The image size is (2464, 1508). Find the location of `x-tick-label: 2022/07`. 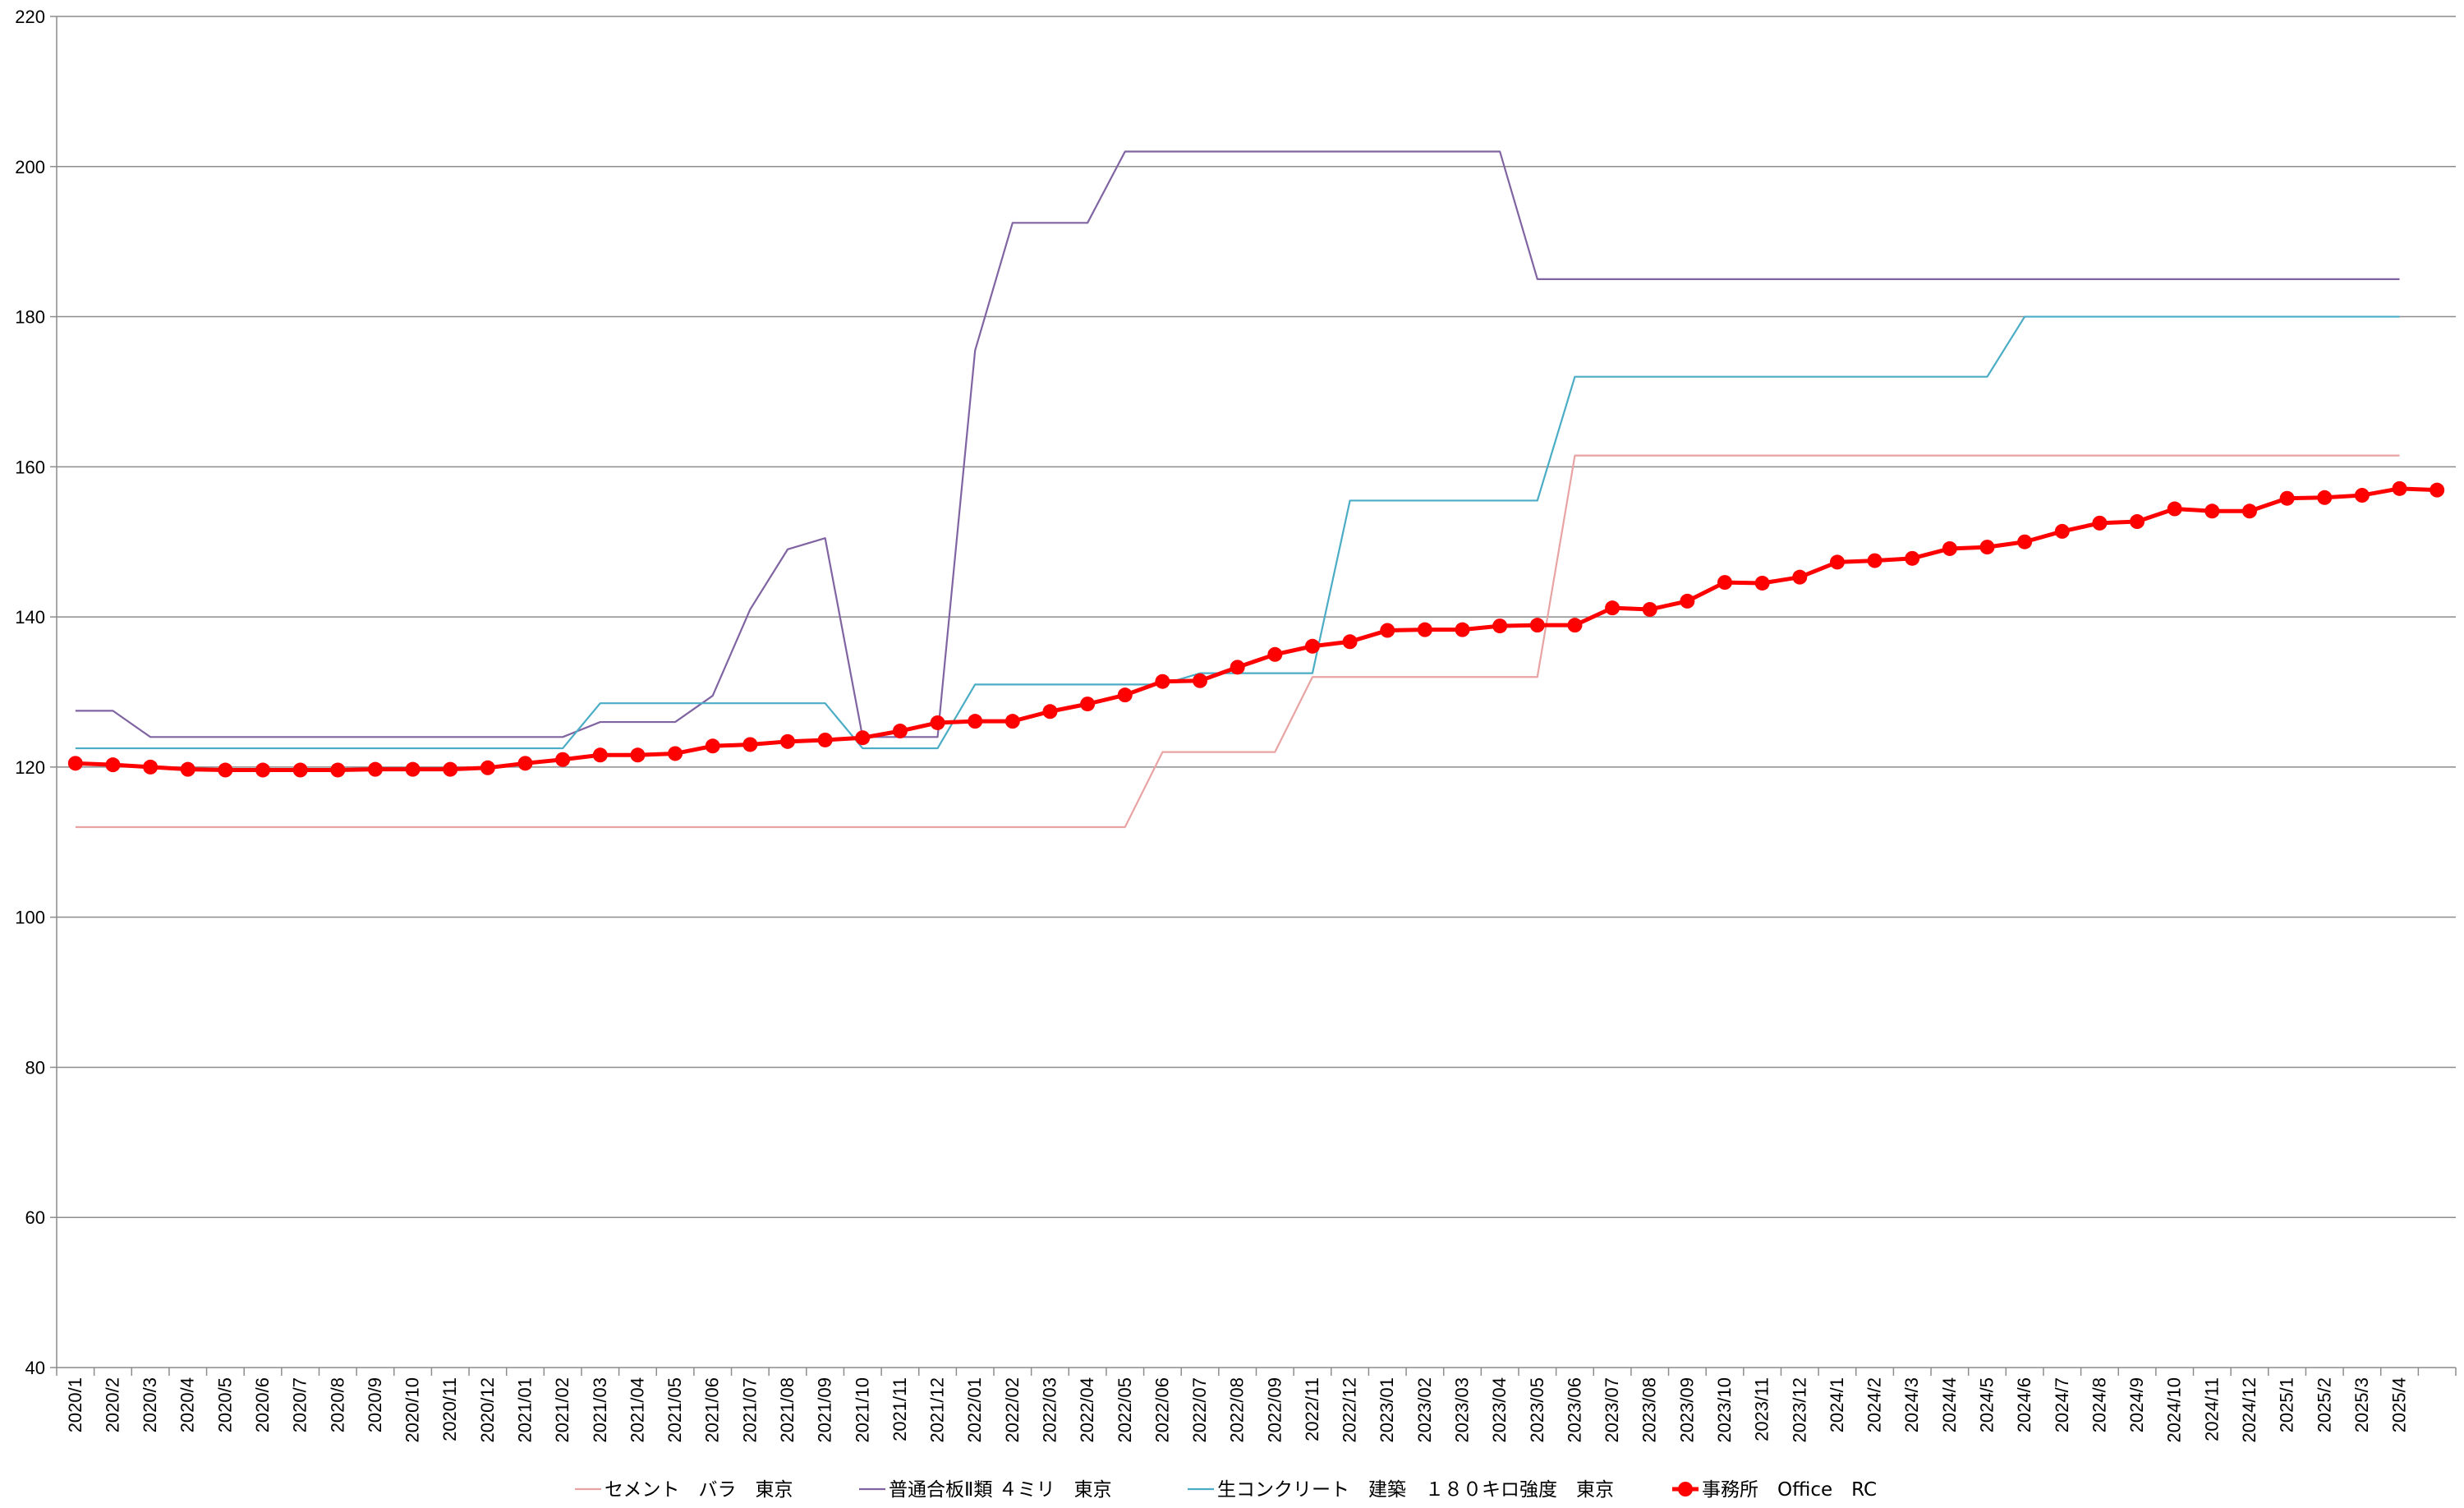

x-tick-label: 2022/07 is located at coordinates (1199, 1410).